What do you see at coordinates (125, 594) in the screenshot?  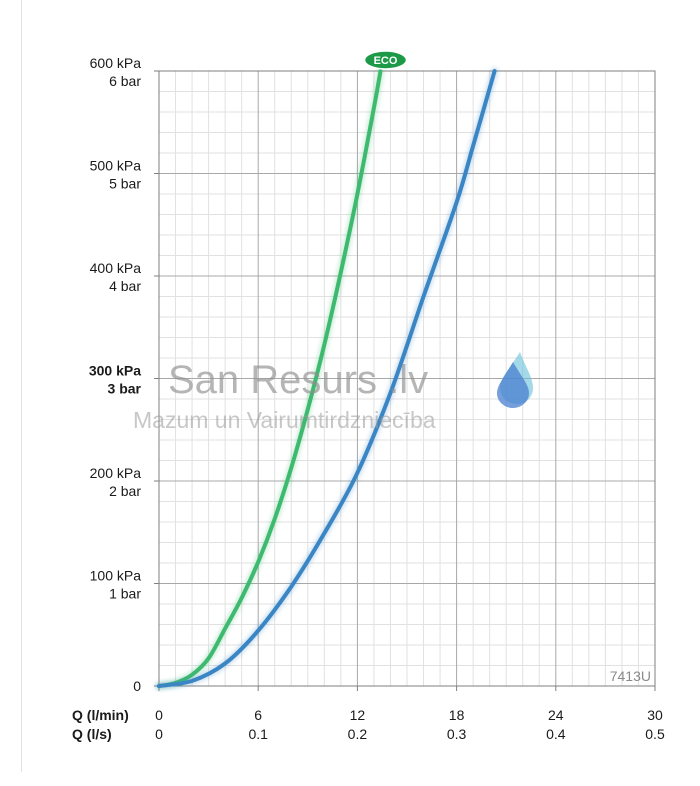 I see `y-tick-label-bar: 1 bar` at bounding box center [125, 594].